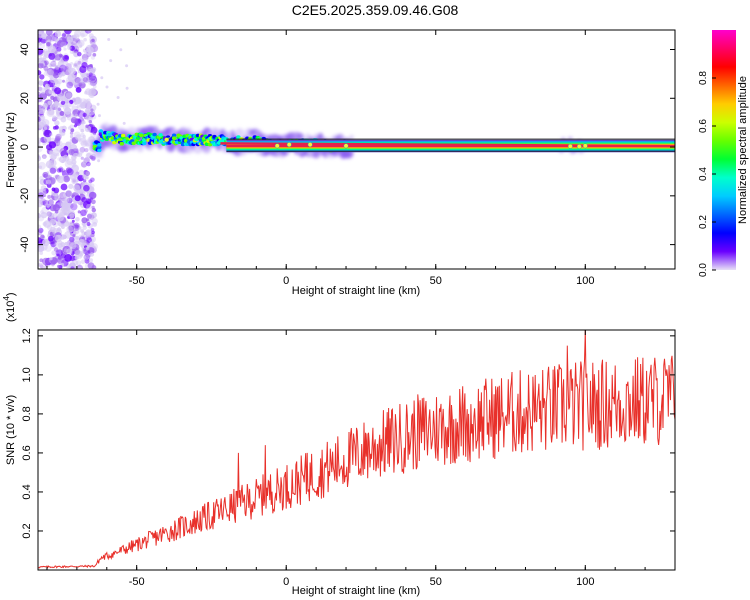  I want to click on heatmap-x-tick-label: -50, so click(137, 281).